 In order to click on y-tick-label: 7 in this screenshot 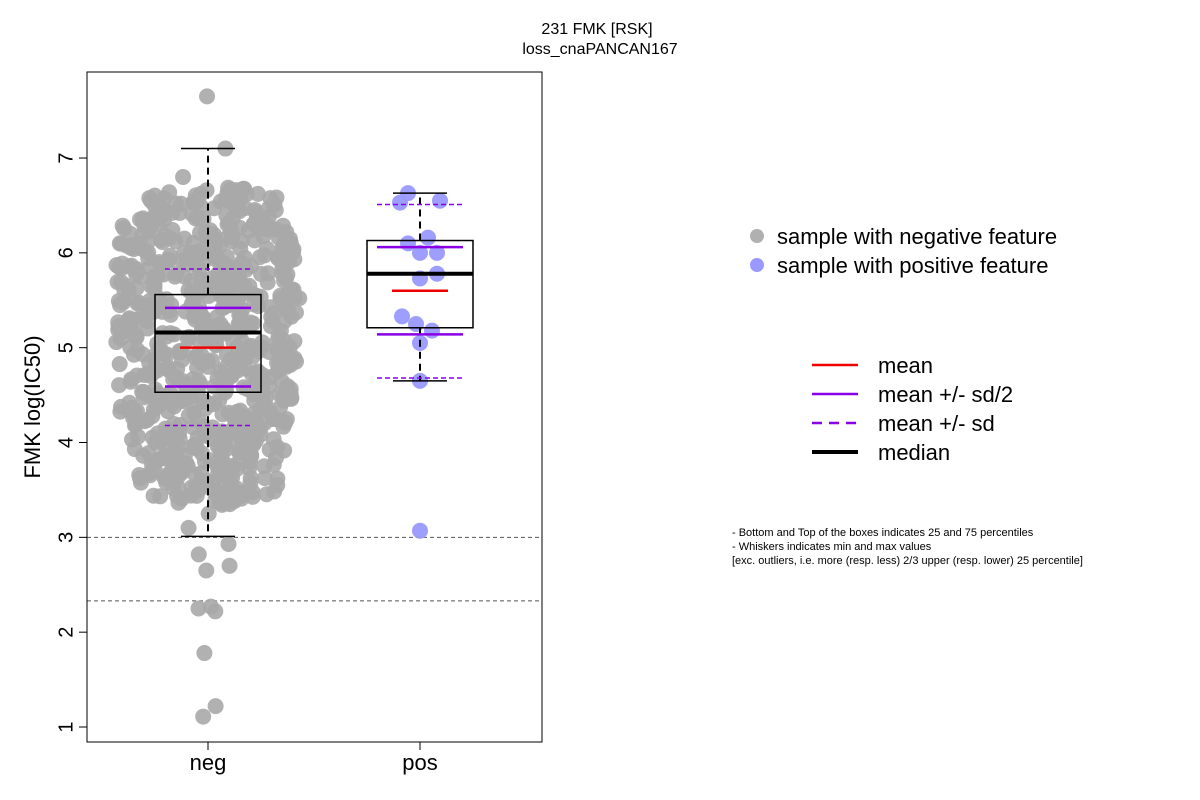, I will do `click(66, 157)`.